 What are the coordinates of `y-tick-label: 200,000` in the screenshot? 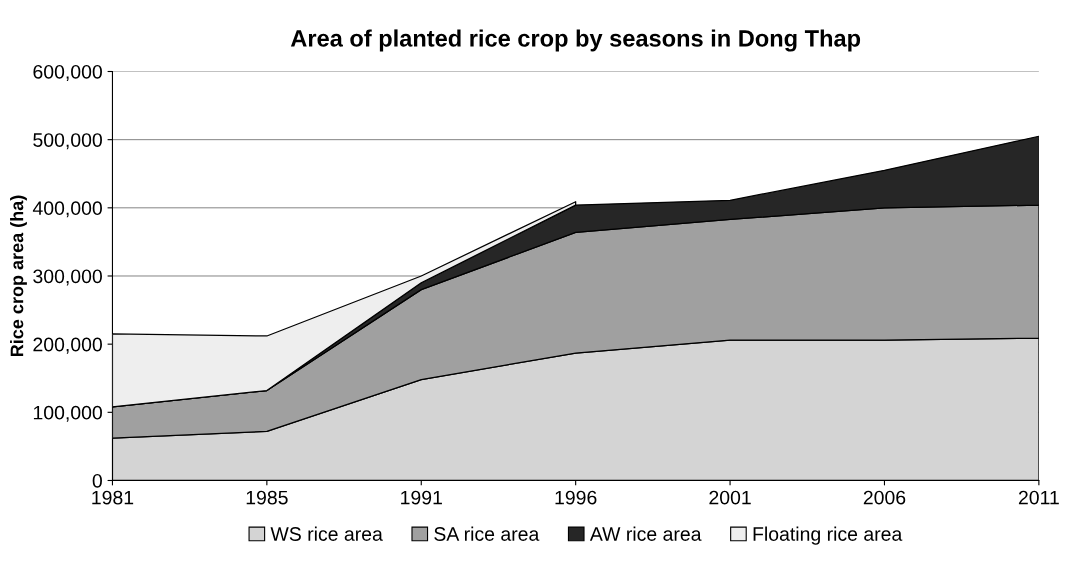 It's located at (67, 345).